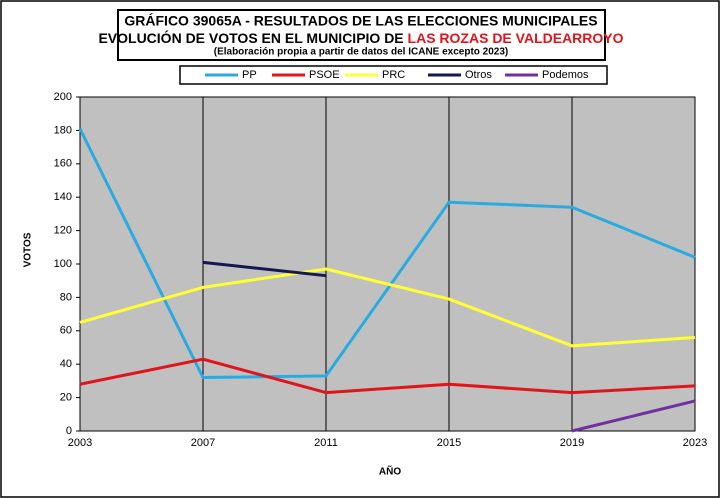 The width and height of the screenshot is (720, 498). What do you see at coordinates (80, 443) in the screenshot?
I see `x-tick-label: 2003` at bounding box center [80, 443].